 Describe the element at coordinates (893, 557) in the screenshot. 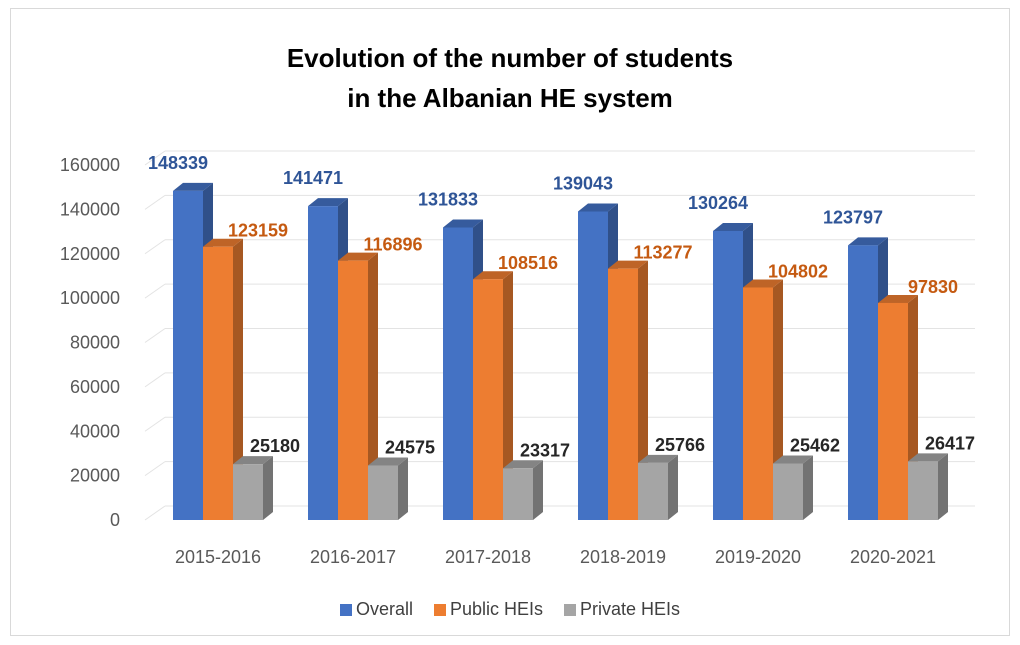

I see `x-tick-label: 2020-2021` at that location.